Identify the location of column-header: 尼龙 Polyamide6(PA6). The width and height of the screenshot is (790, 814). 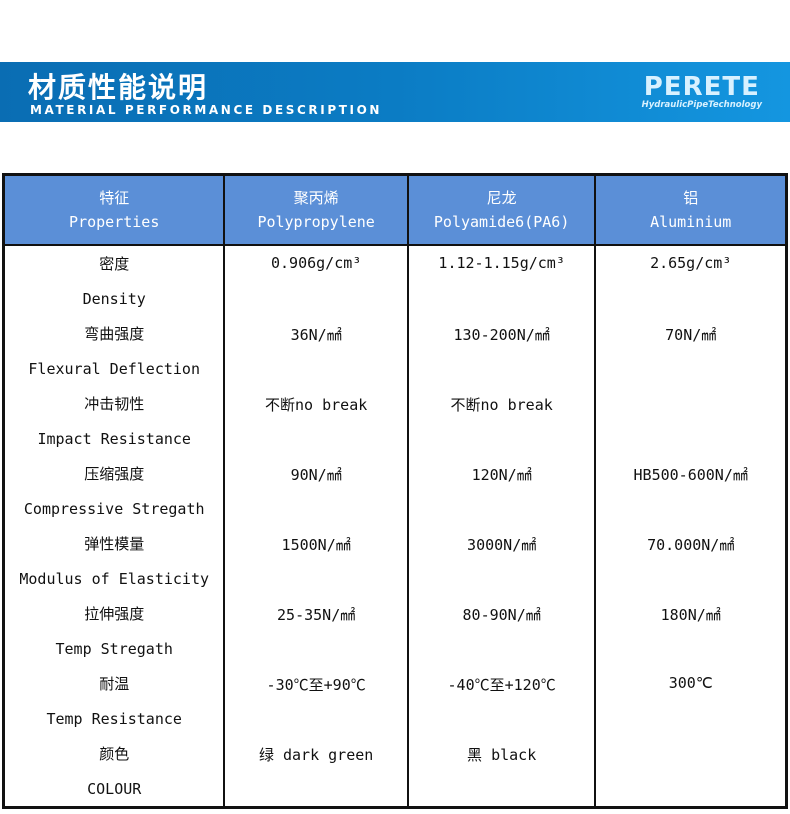
(501, 209).